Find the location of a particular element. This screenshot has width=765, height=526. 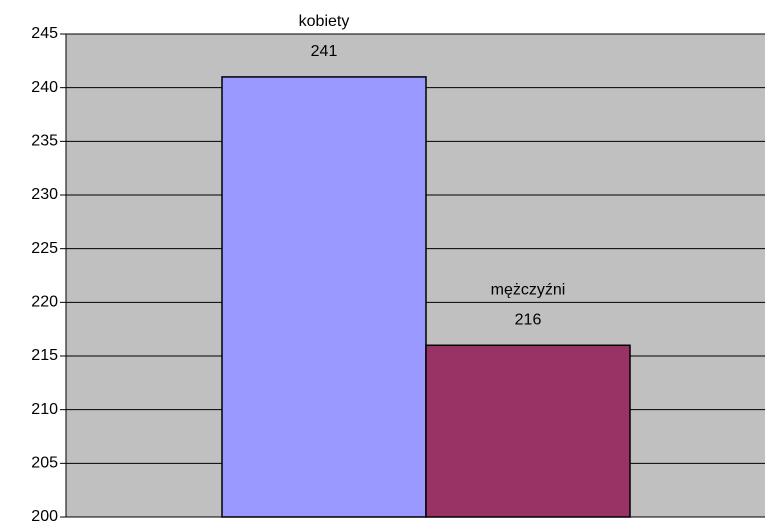

y-tick-label: 205 is located at coordinates (44, 463).